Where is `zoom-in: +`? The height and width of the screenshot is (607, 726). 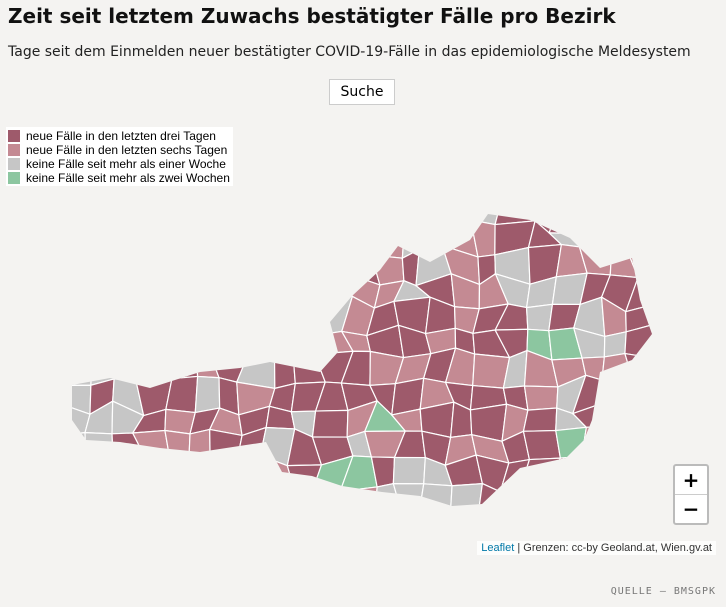 zoom-in: + is located at coordinates (691, 480).